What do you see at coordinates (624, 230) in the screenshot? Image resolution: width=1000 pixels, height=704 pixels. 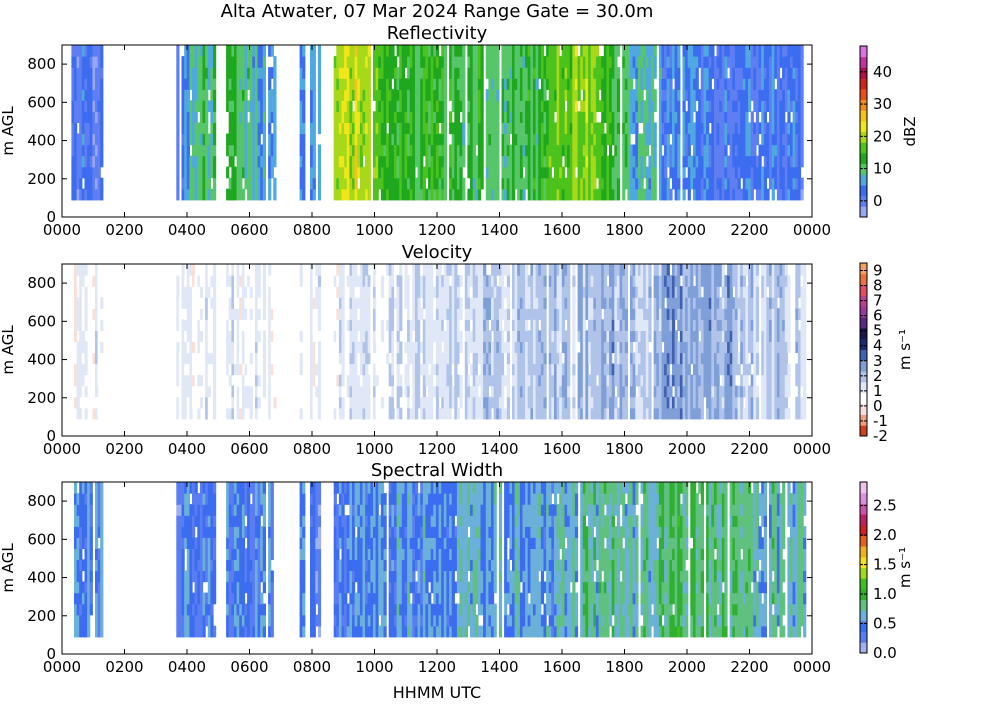 I see `x-tick-label: 1800` at bounding box center [624, 230].